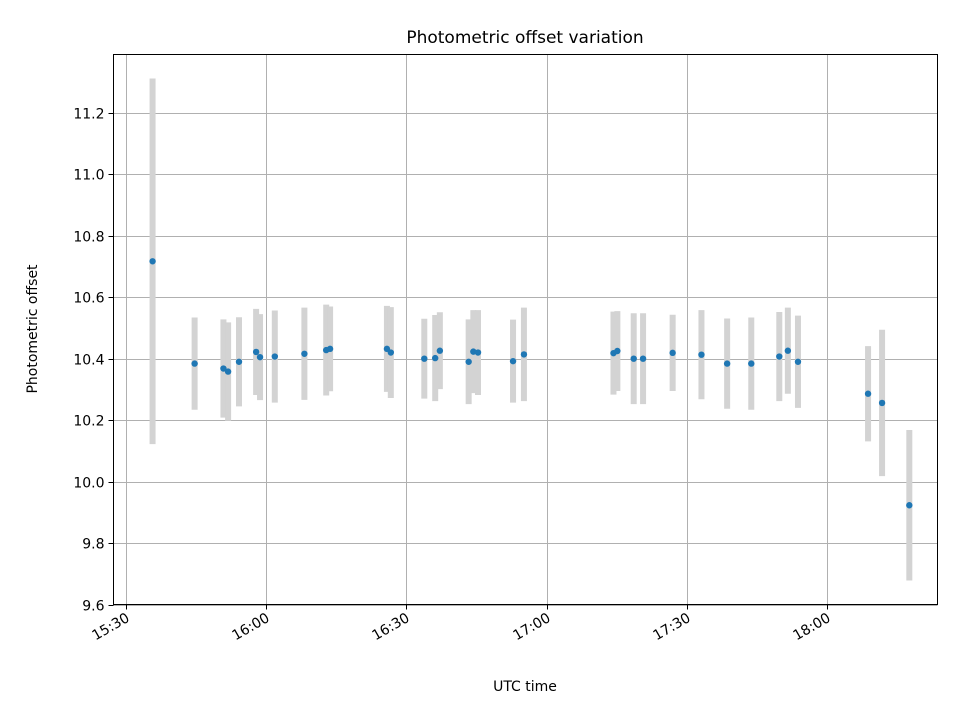 This screenshot has height=720, width=960. What do you see at coordinates (525, 687) in the screenshot?
I see `x-axis-label: UTC time` at bounding box center [525, 687].